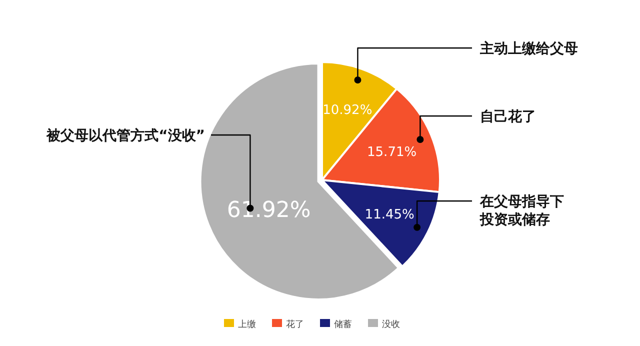 This screenshot has height=346, width=640. Describe the element at coordinates (391, 324) in the screenshot. I see `legend-label: 没收` at that location.